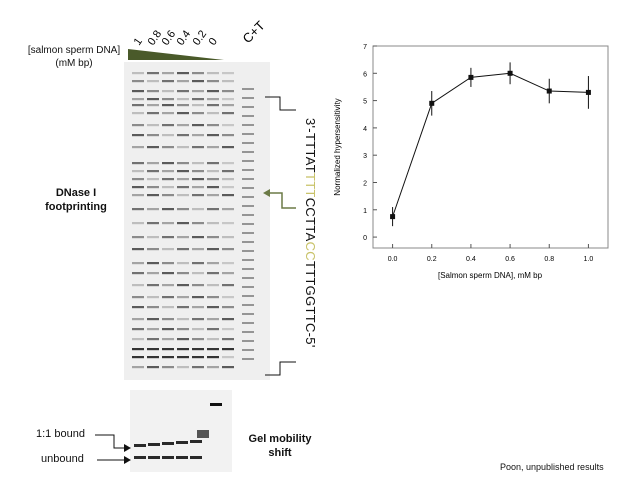 The width and height of the screenshot is (638, 479). What do you see at coordinates (74, 63) in the screenshot?
I see `gel-label-line2: (mM bp)` at bounding box center [74, 63].